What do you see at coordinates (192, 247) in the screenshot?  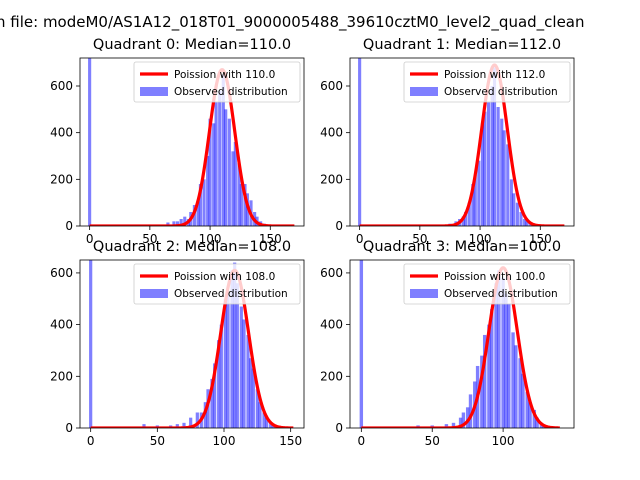 I see `subplot-title: Quadrant 2: Median=108.0` at bounding box center [192, 247].